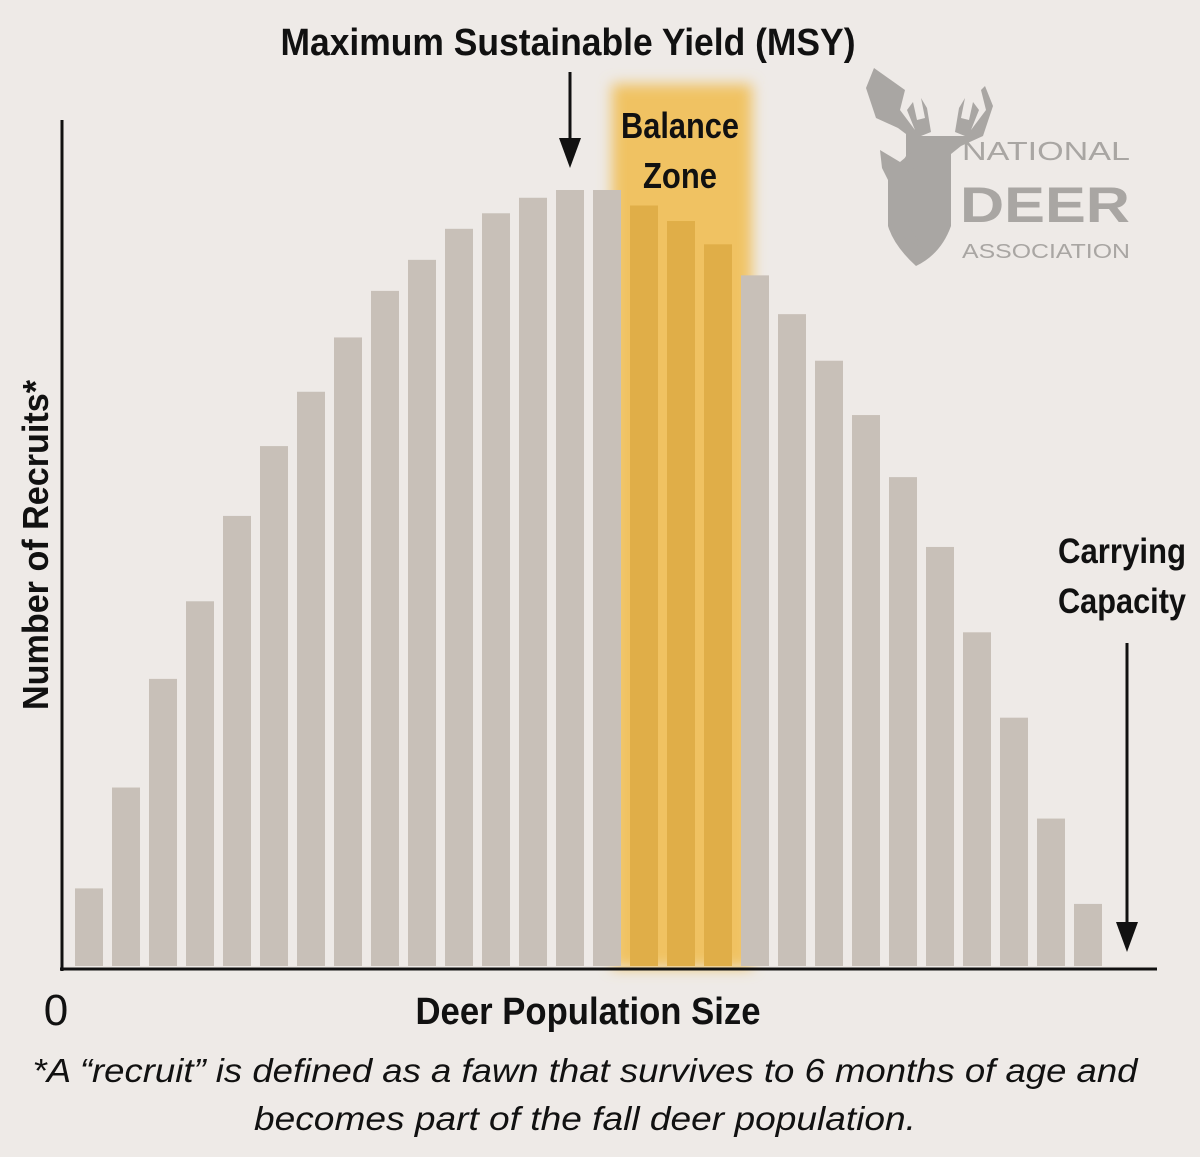 The image size is (1200, 1157). I want to click on logo-line-2: DEER, so click(1045, 205).